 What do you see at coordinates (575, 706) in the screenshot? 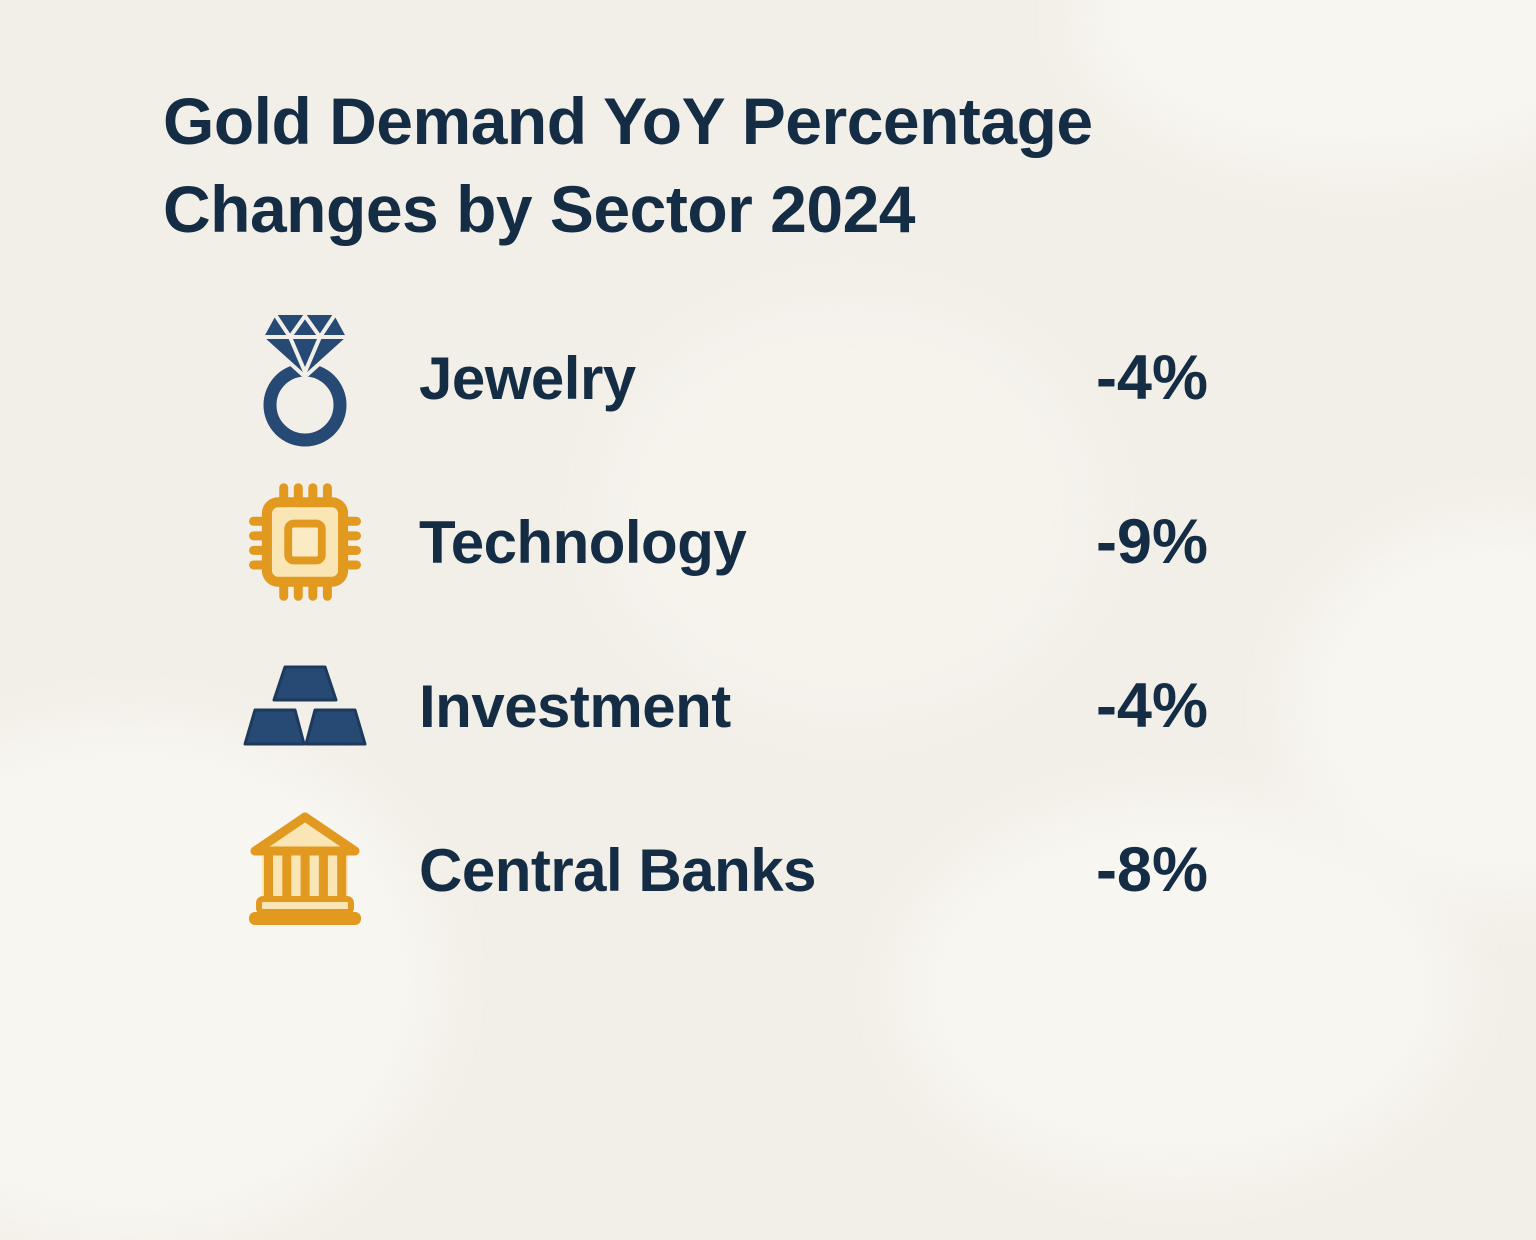
I see `sector-label: Investment` at bounding box center [575, 706].